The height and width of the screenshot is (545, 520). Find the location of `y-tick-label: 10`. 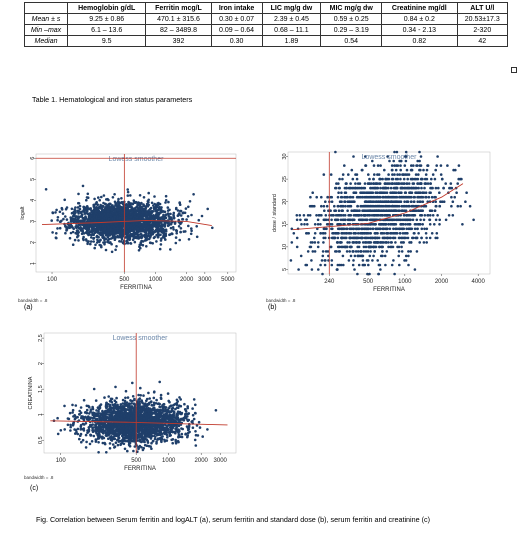

y-tick-label: 10 is located at coordinates (285, 247).